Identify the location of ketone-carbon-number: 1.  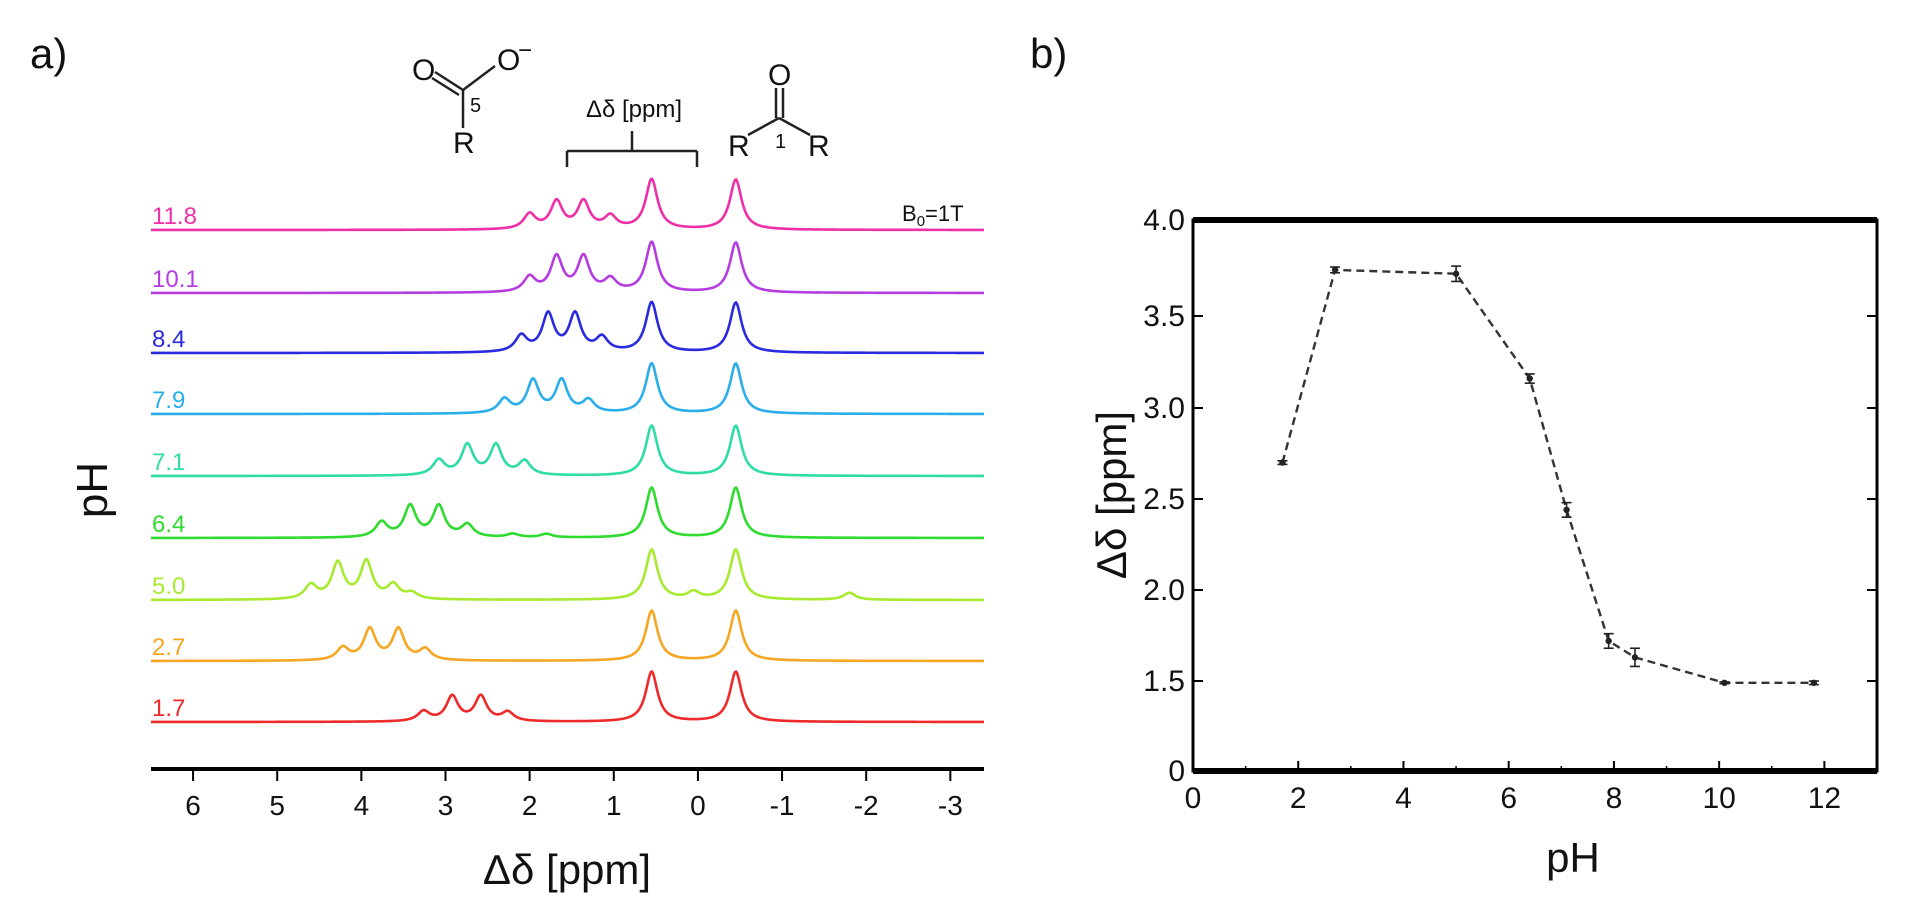
(780, 142).